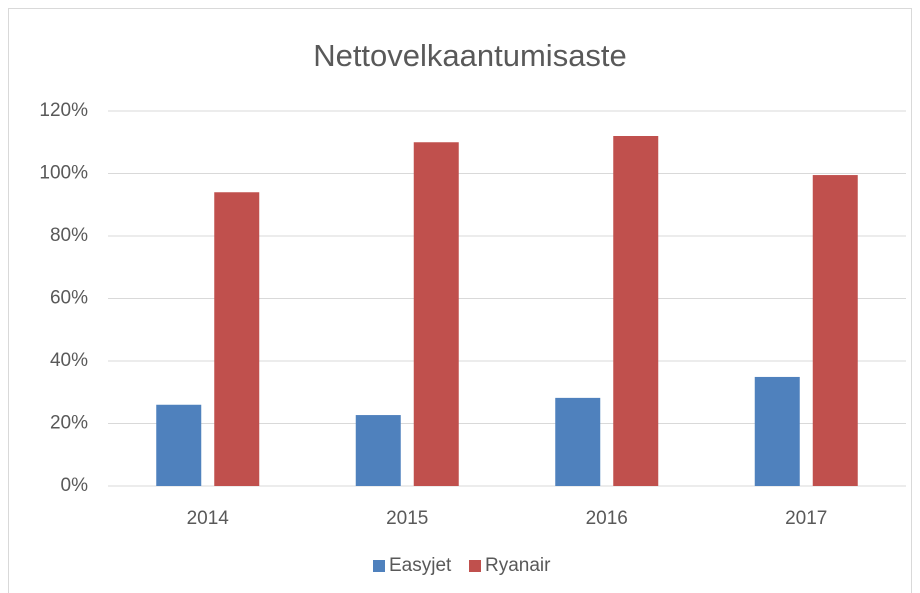  Describe the element at coordinates (69, 360) in the screenshot. I see `y-tick-label: 40%` at that location.